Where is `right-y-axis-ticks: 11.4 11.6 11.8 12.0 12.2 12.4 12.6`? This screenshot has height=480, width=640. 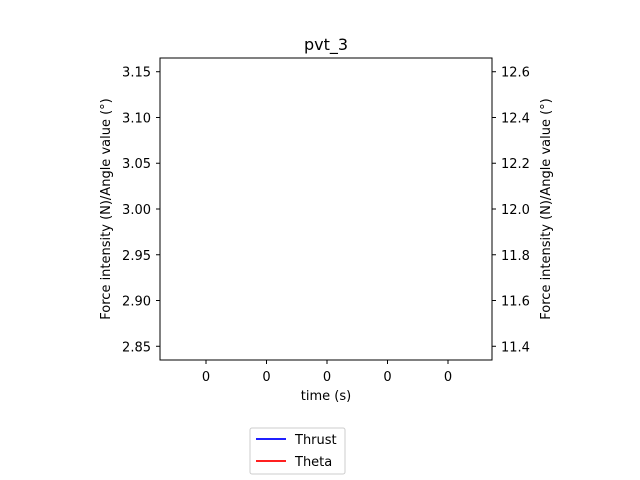
right-y-axis-ticks: 11.4 11.6 11.8 12.0 12.2 12.4 12.6 is located at coordinates (511, 210).